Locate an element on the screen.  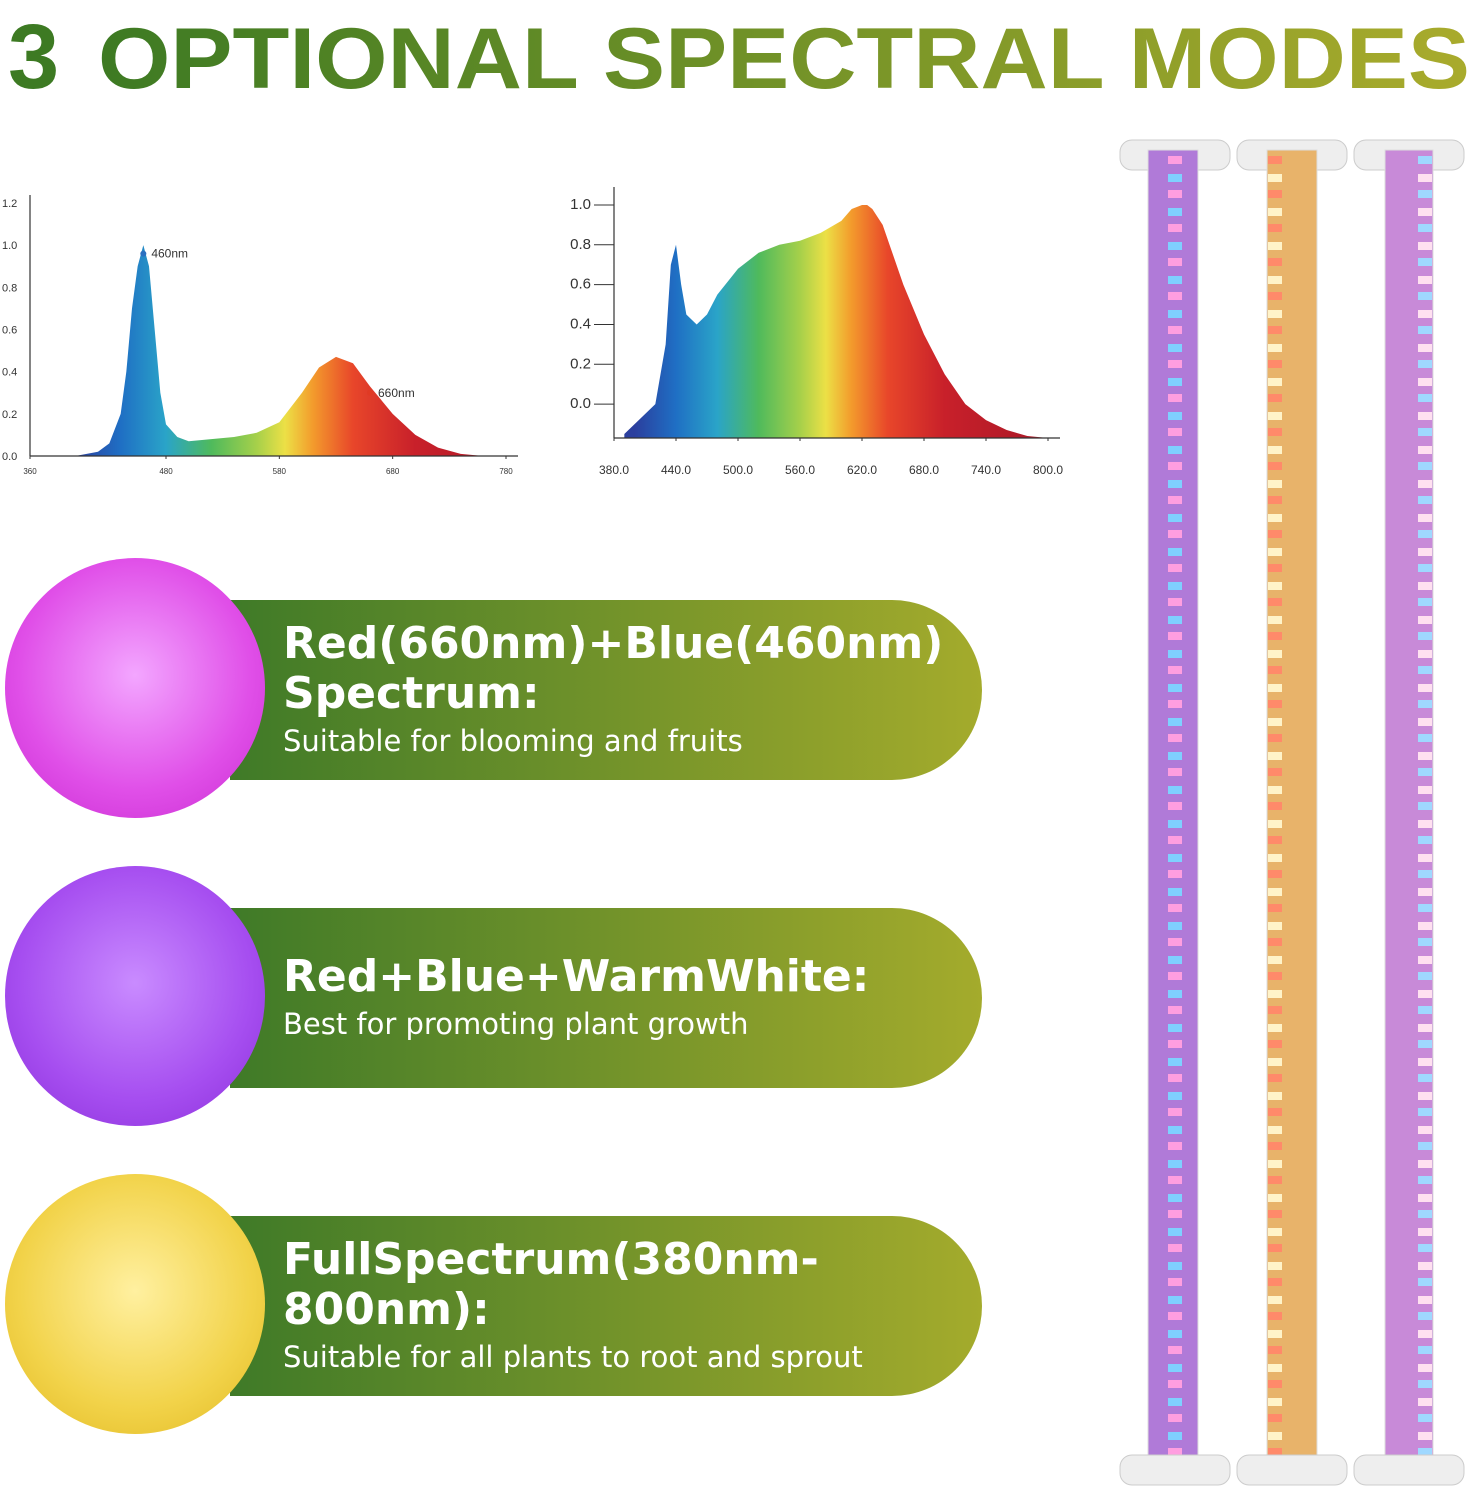
x-tick-label: 620.0 is located at coordinates (862, 470).